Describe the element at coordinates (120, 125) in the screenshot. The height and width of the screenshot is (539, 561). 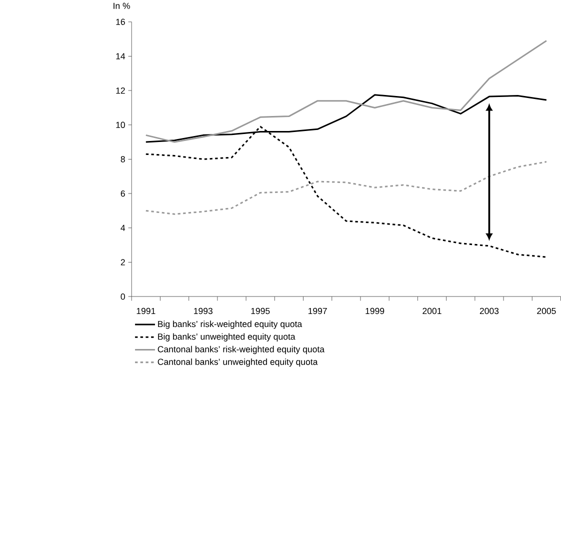
I see `y-tick-label: 10` at that location.